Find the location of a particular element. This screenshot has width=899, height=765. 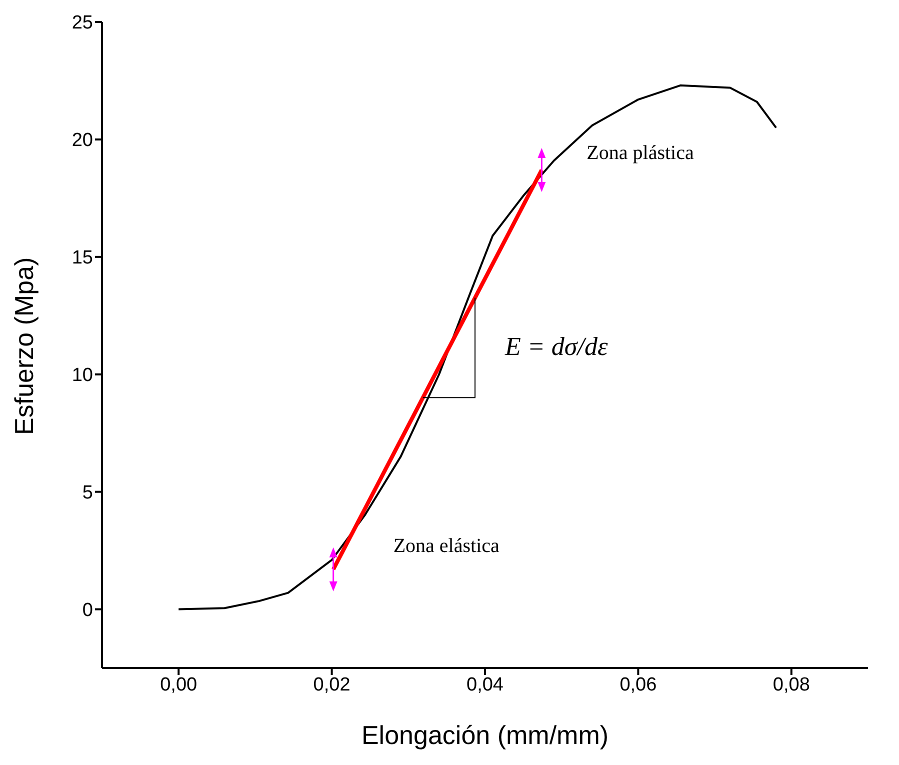

annotation: Zona elástica is located at coordinates (446, 546).